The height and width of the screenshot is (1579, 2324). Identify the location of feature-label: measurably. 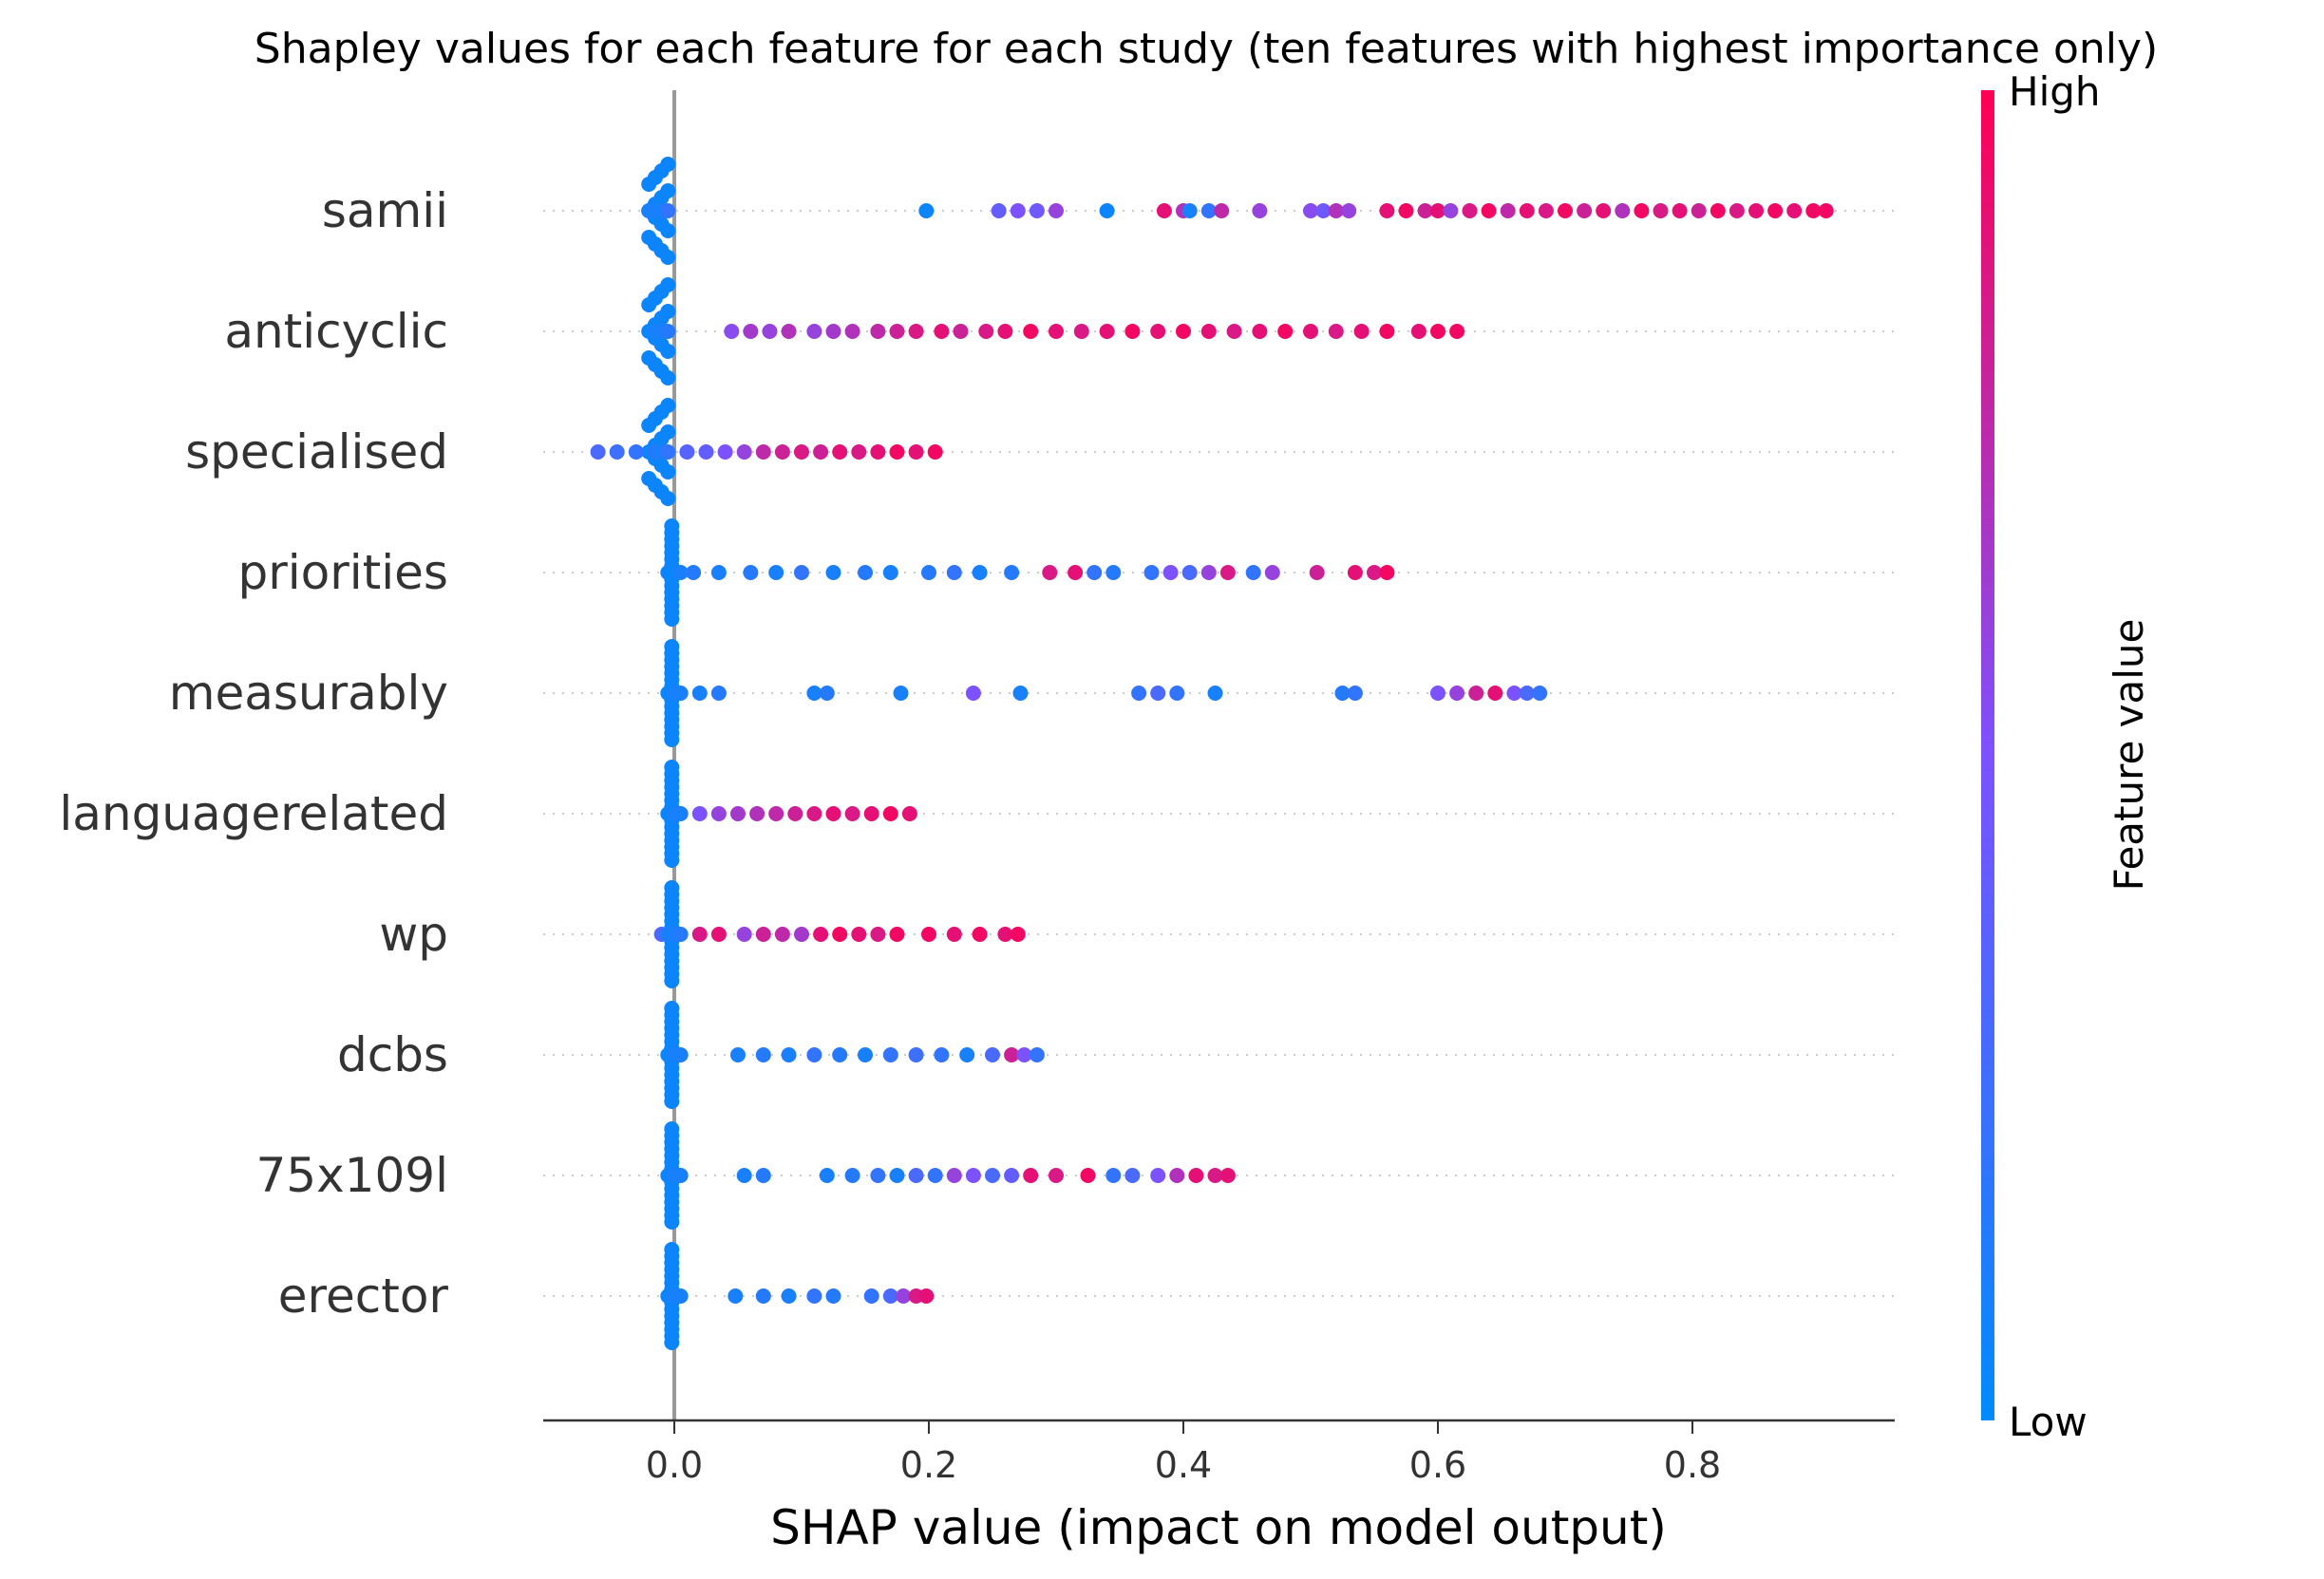
(308, 693).